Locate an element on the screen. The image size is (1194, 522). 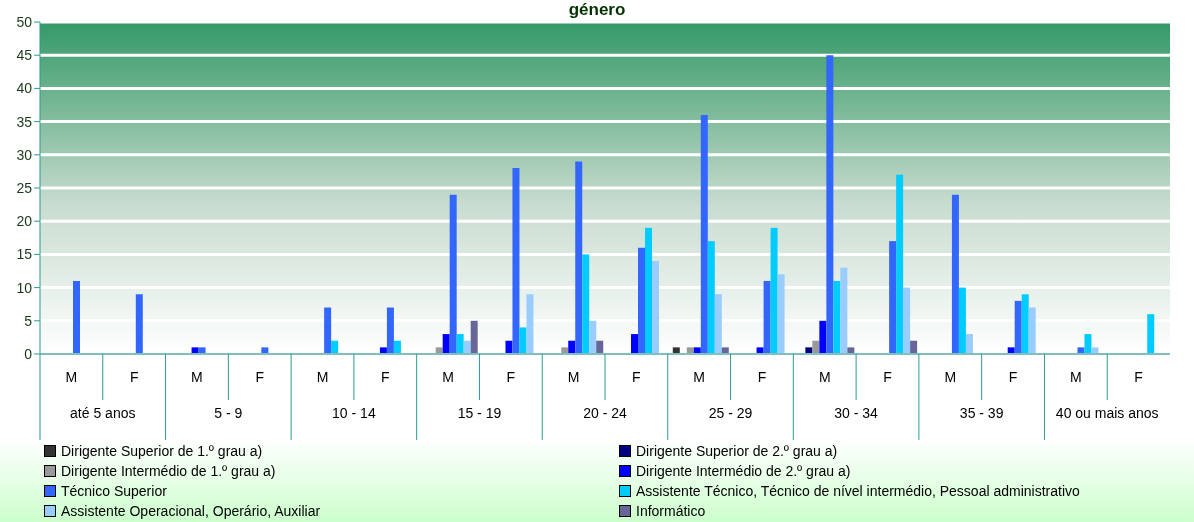
legend-label: Informático is located at coordinates (671, 511).